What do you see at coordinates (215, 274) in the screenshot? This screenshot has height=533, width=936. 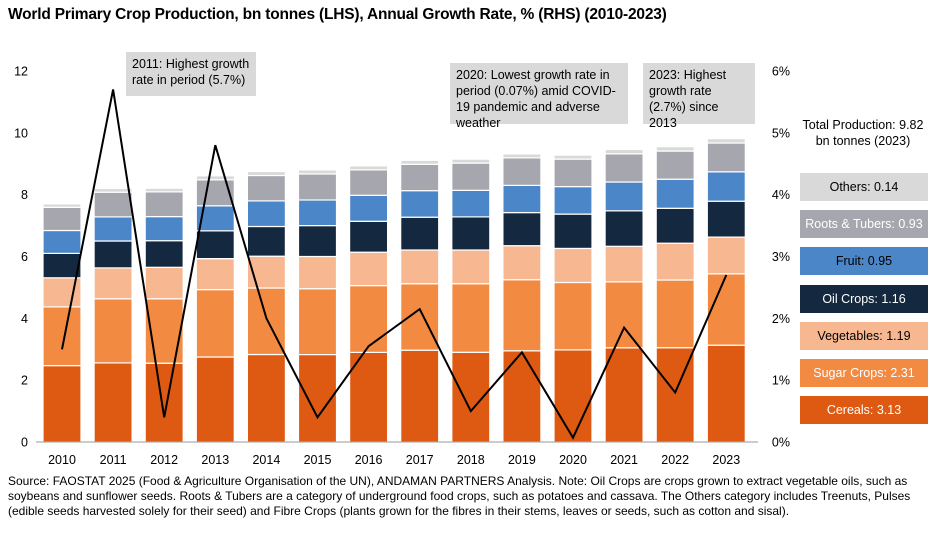 I see `bar-vegetables-2013` at bounding box center [215, 274].